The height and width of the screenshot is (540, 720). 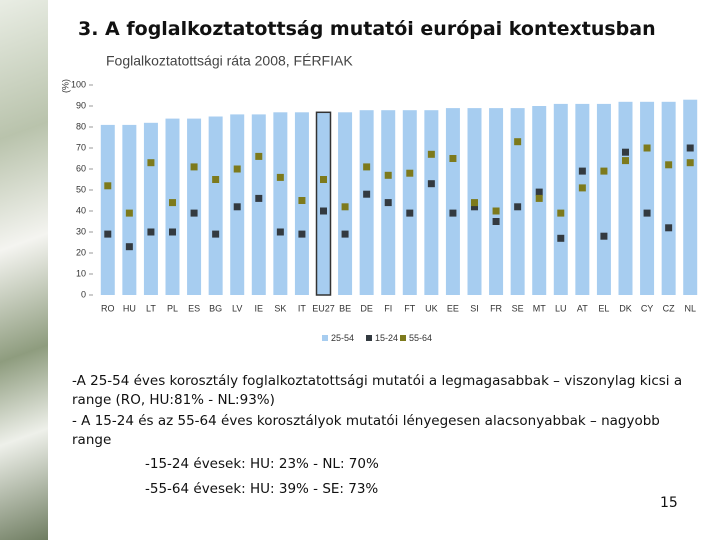 I want to click on y-tick-label: 30, so click(x=81, y=231).